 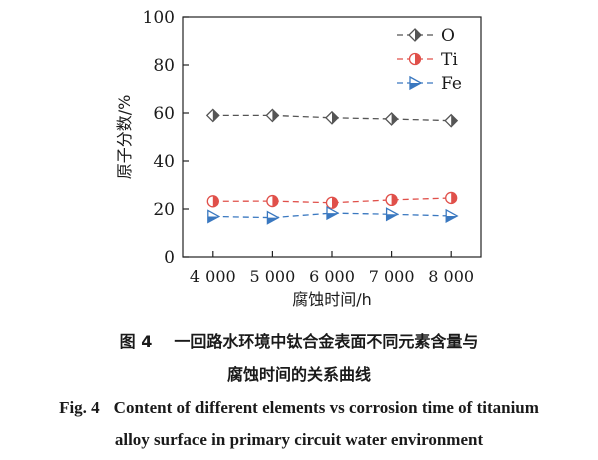 I want to click on caption-cn-text1: 一回路水环境中钛合金表面不同元素含量与, so click(x=326, y=341).